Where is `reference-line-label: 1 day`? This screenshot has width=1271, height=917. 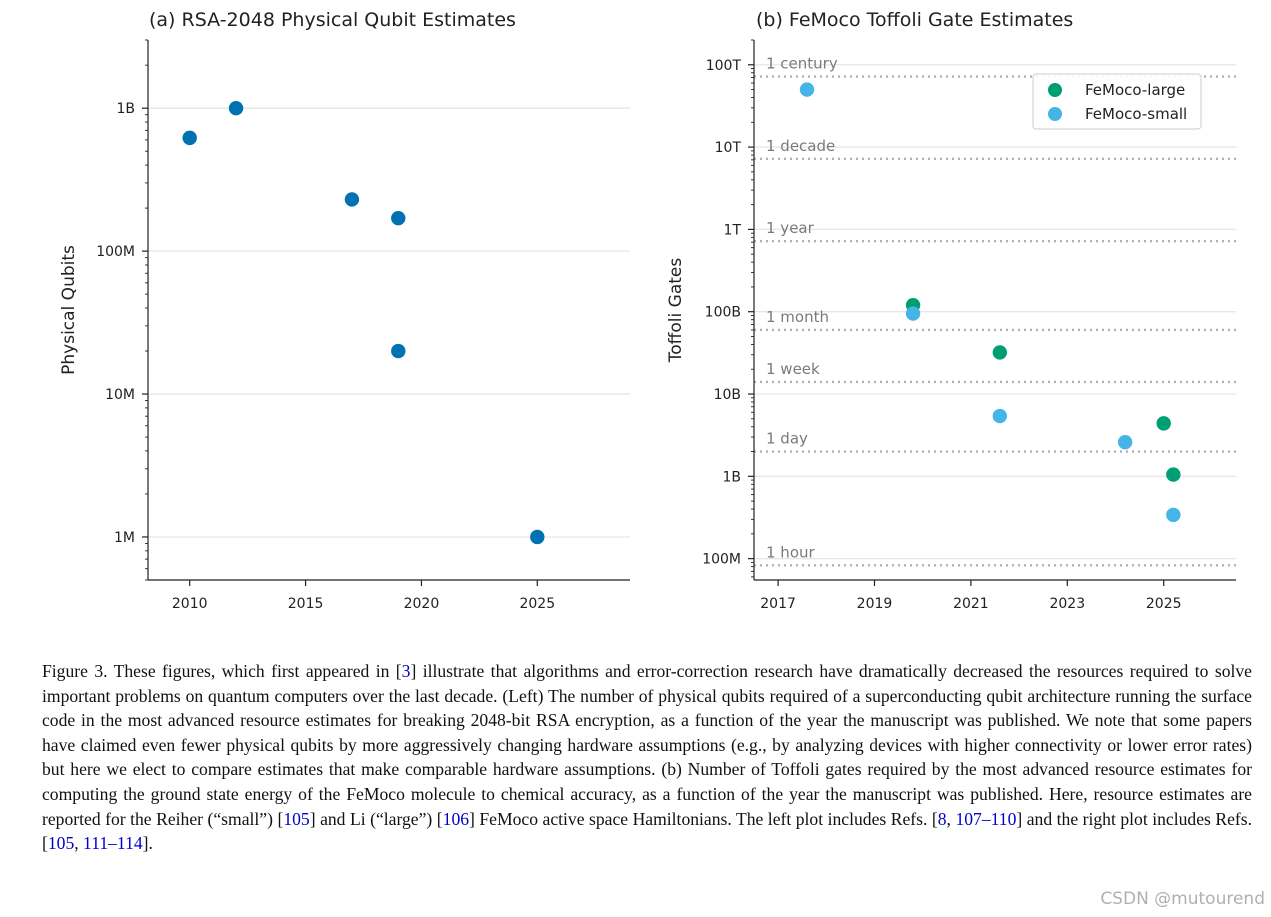 reference-line-label: 1 day is located at coordinates (787, 439).